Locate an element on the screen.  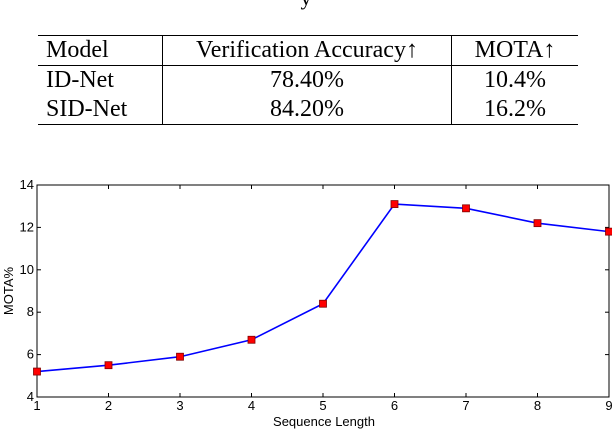
cell-model: ID-Net is located at coordinates (100, 80).